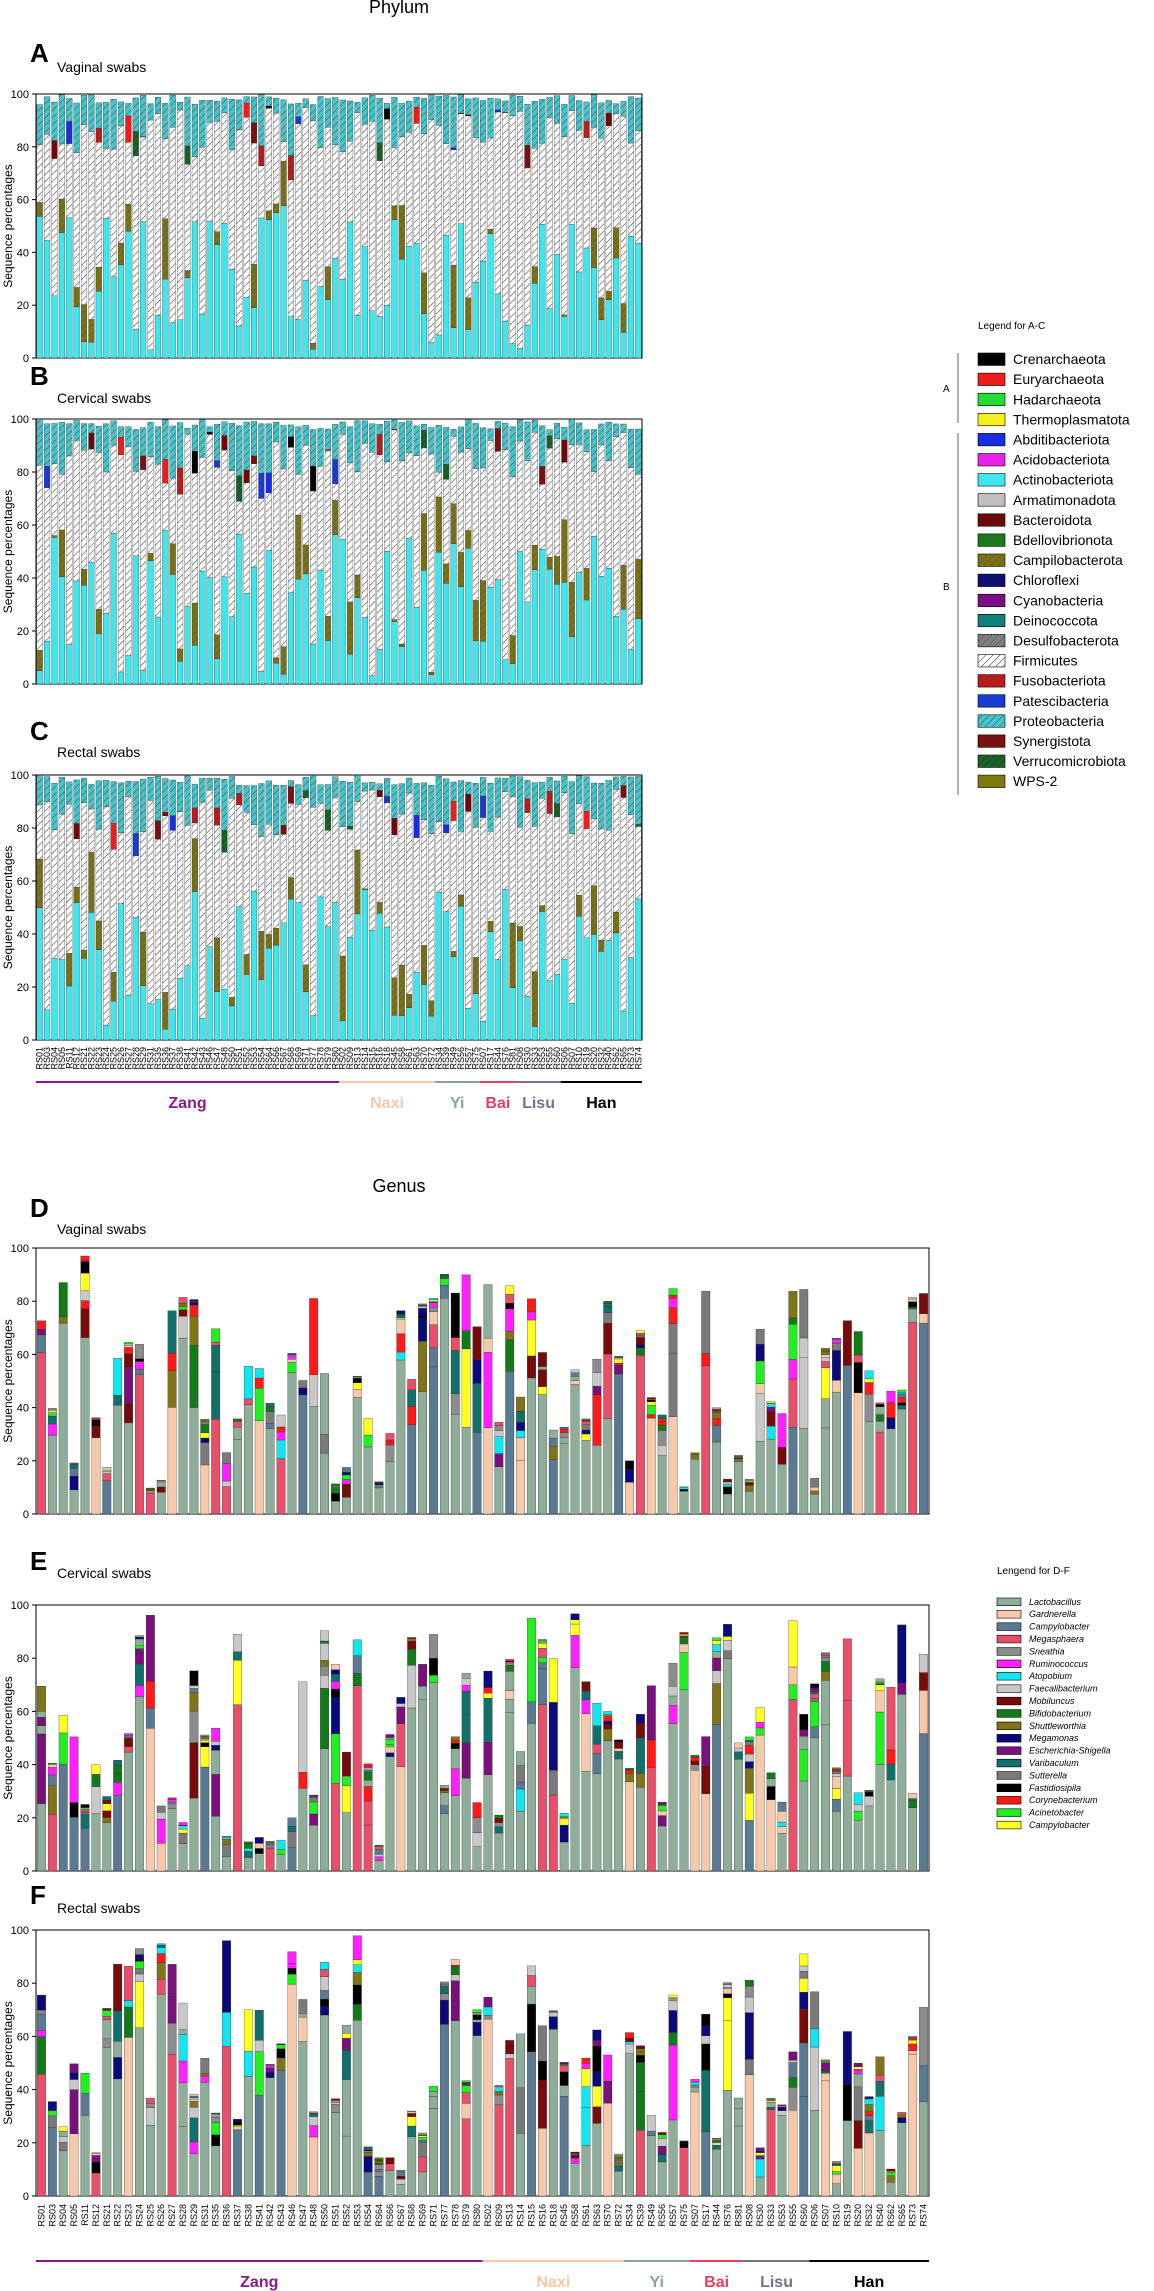  What do you see at coordinates (782, 2215) in the screenshot?
I see `x-tick-label: RS53` at bounding box center [782, 2215].